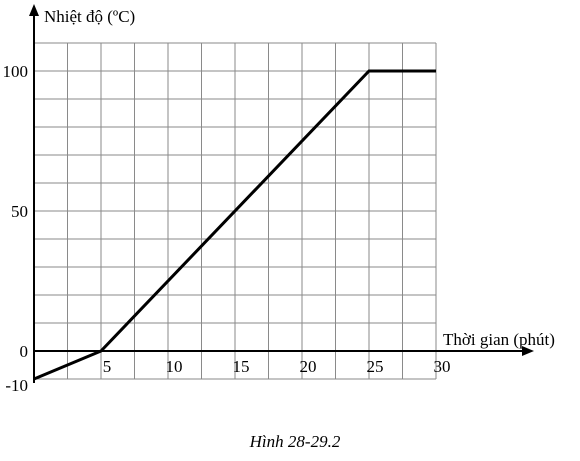 This screenshot has height=461, width=580. Describe the element at coordinates (19, 211) in the screenshot. I see `y-tick-label: 50` at that location.